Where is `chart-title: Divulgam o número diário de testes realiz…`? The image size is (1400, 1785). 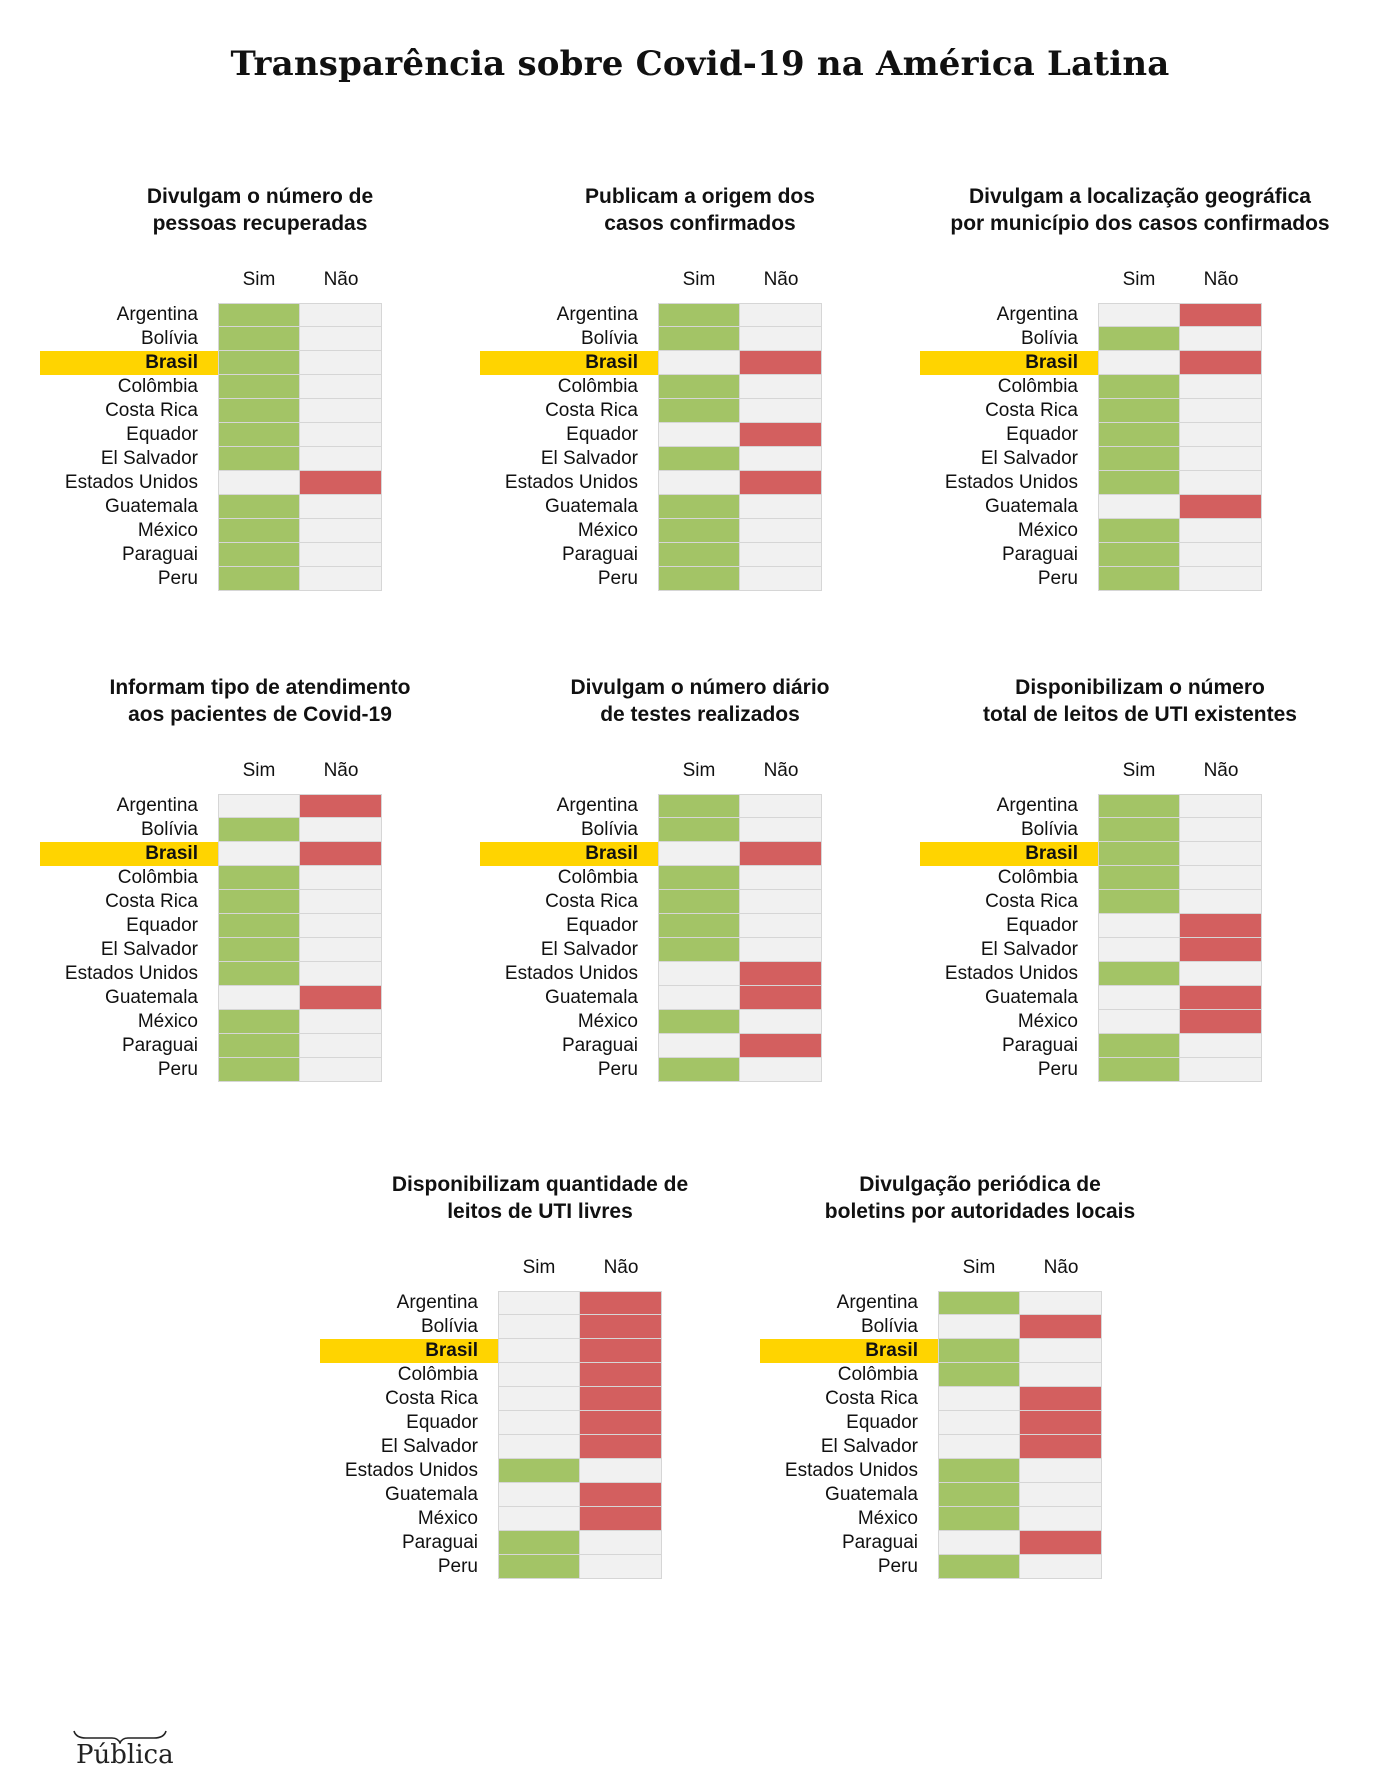 chart-title: Divulgam o número diário de testes realiz… is located at coordinates (700, 701).